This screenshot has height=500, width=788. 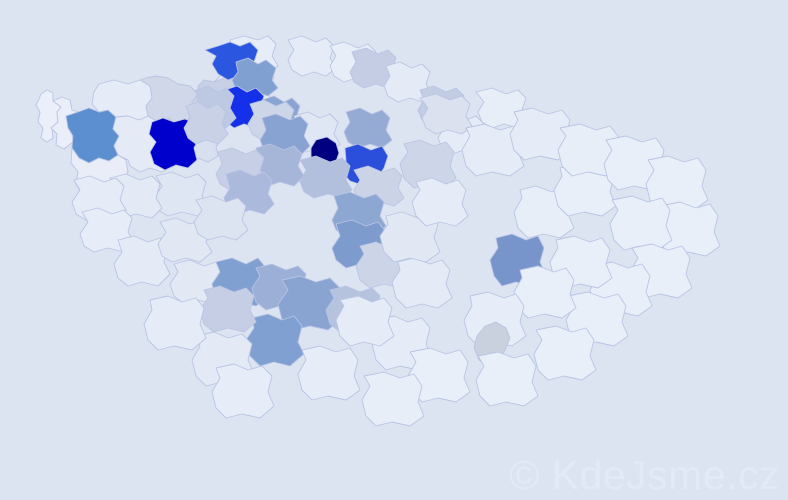 I want to click on district-trebic-s, so click(x=393, y=399).